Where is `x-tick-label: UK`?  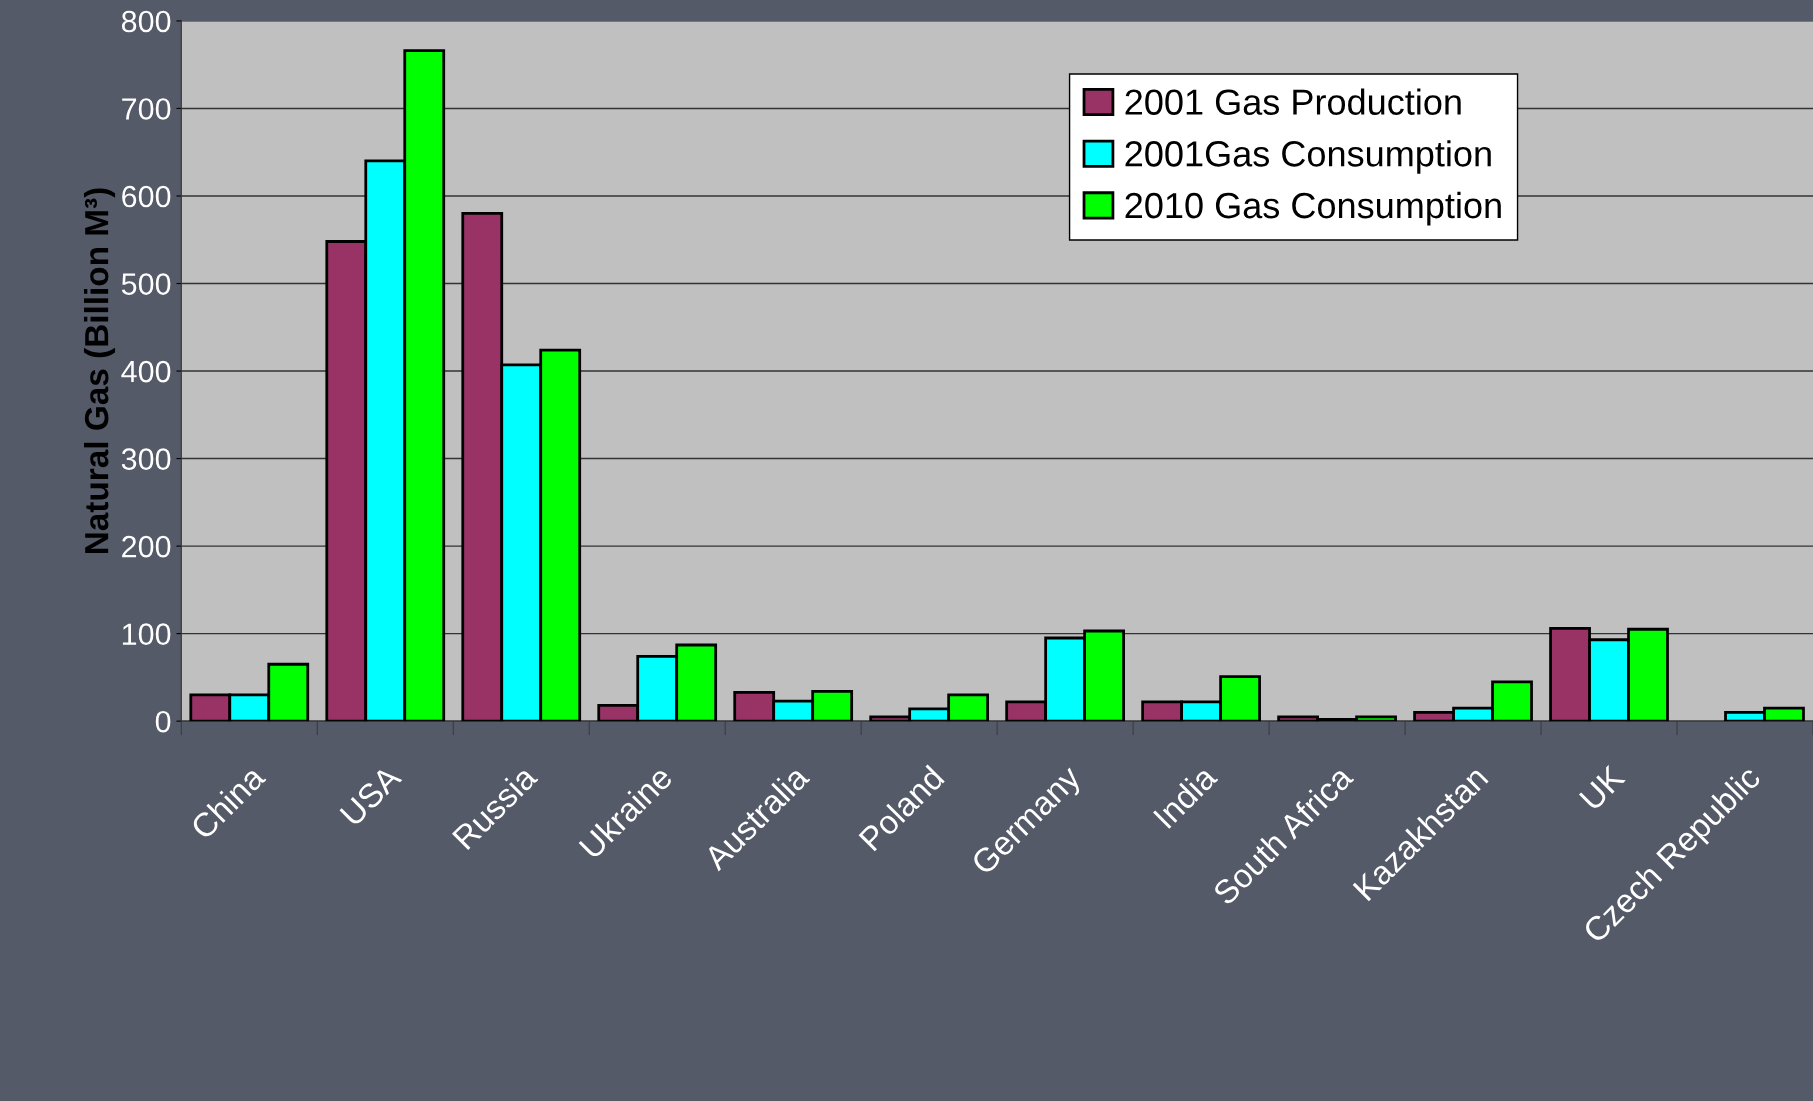 x-tick-label: UK is located at coordinates (1602, 787).